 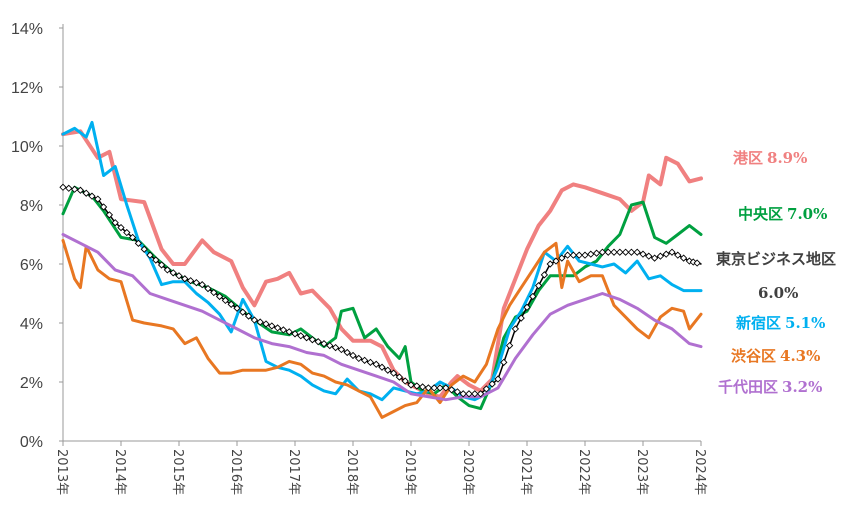 I want to click on series-label: 渋谷区 4.3%, so click(x=775, y=356).